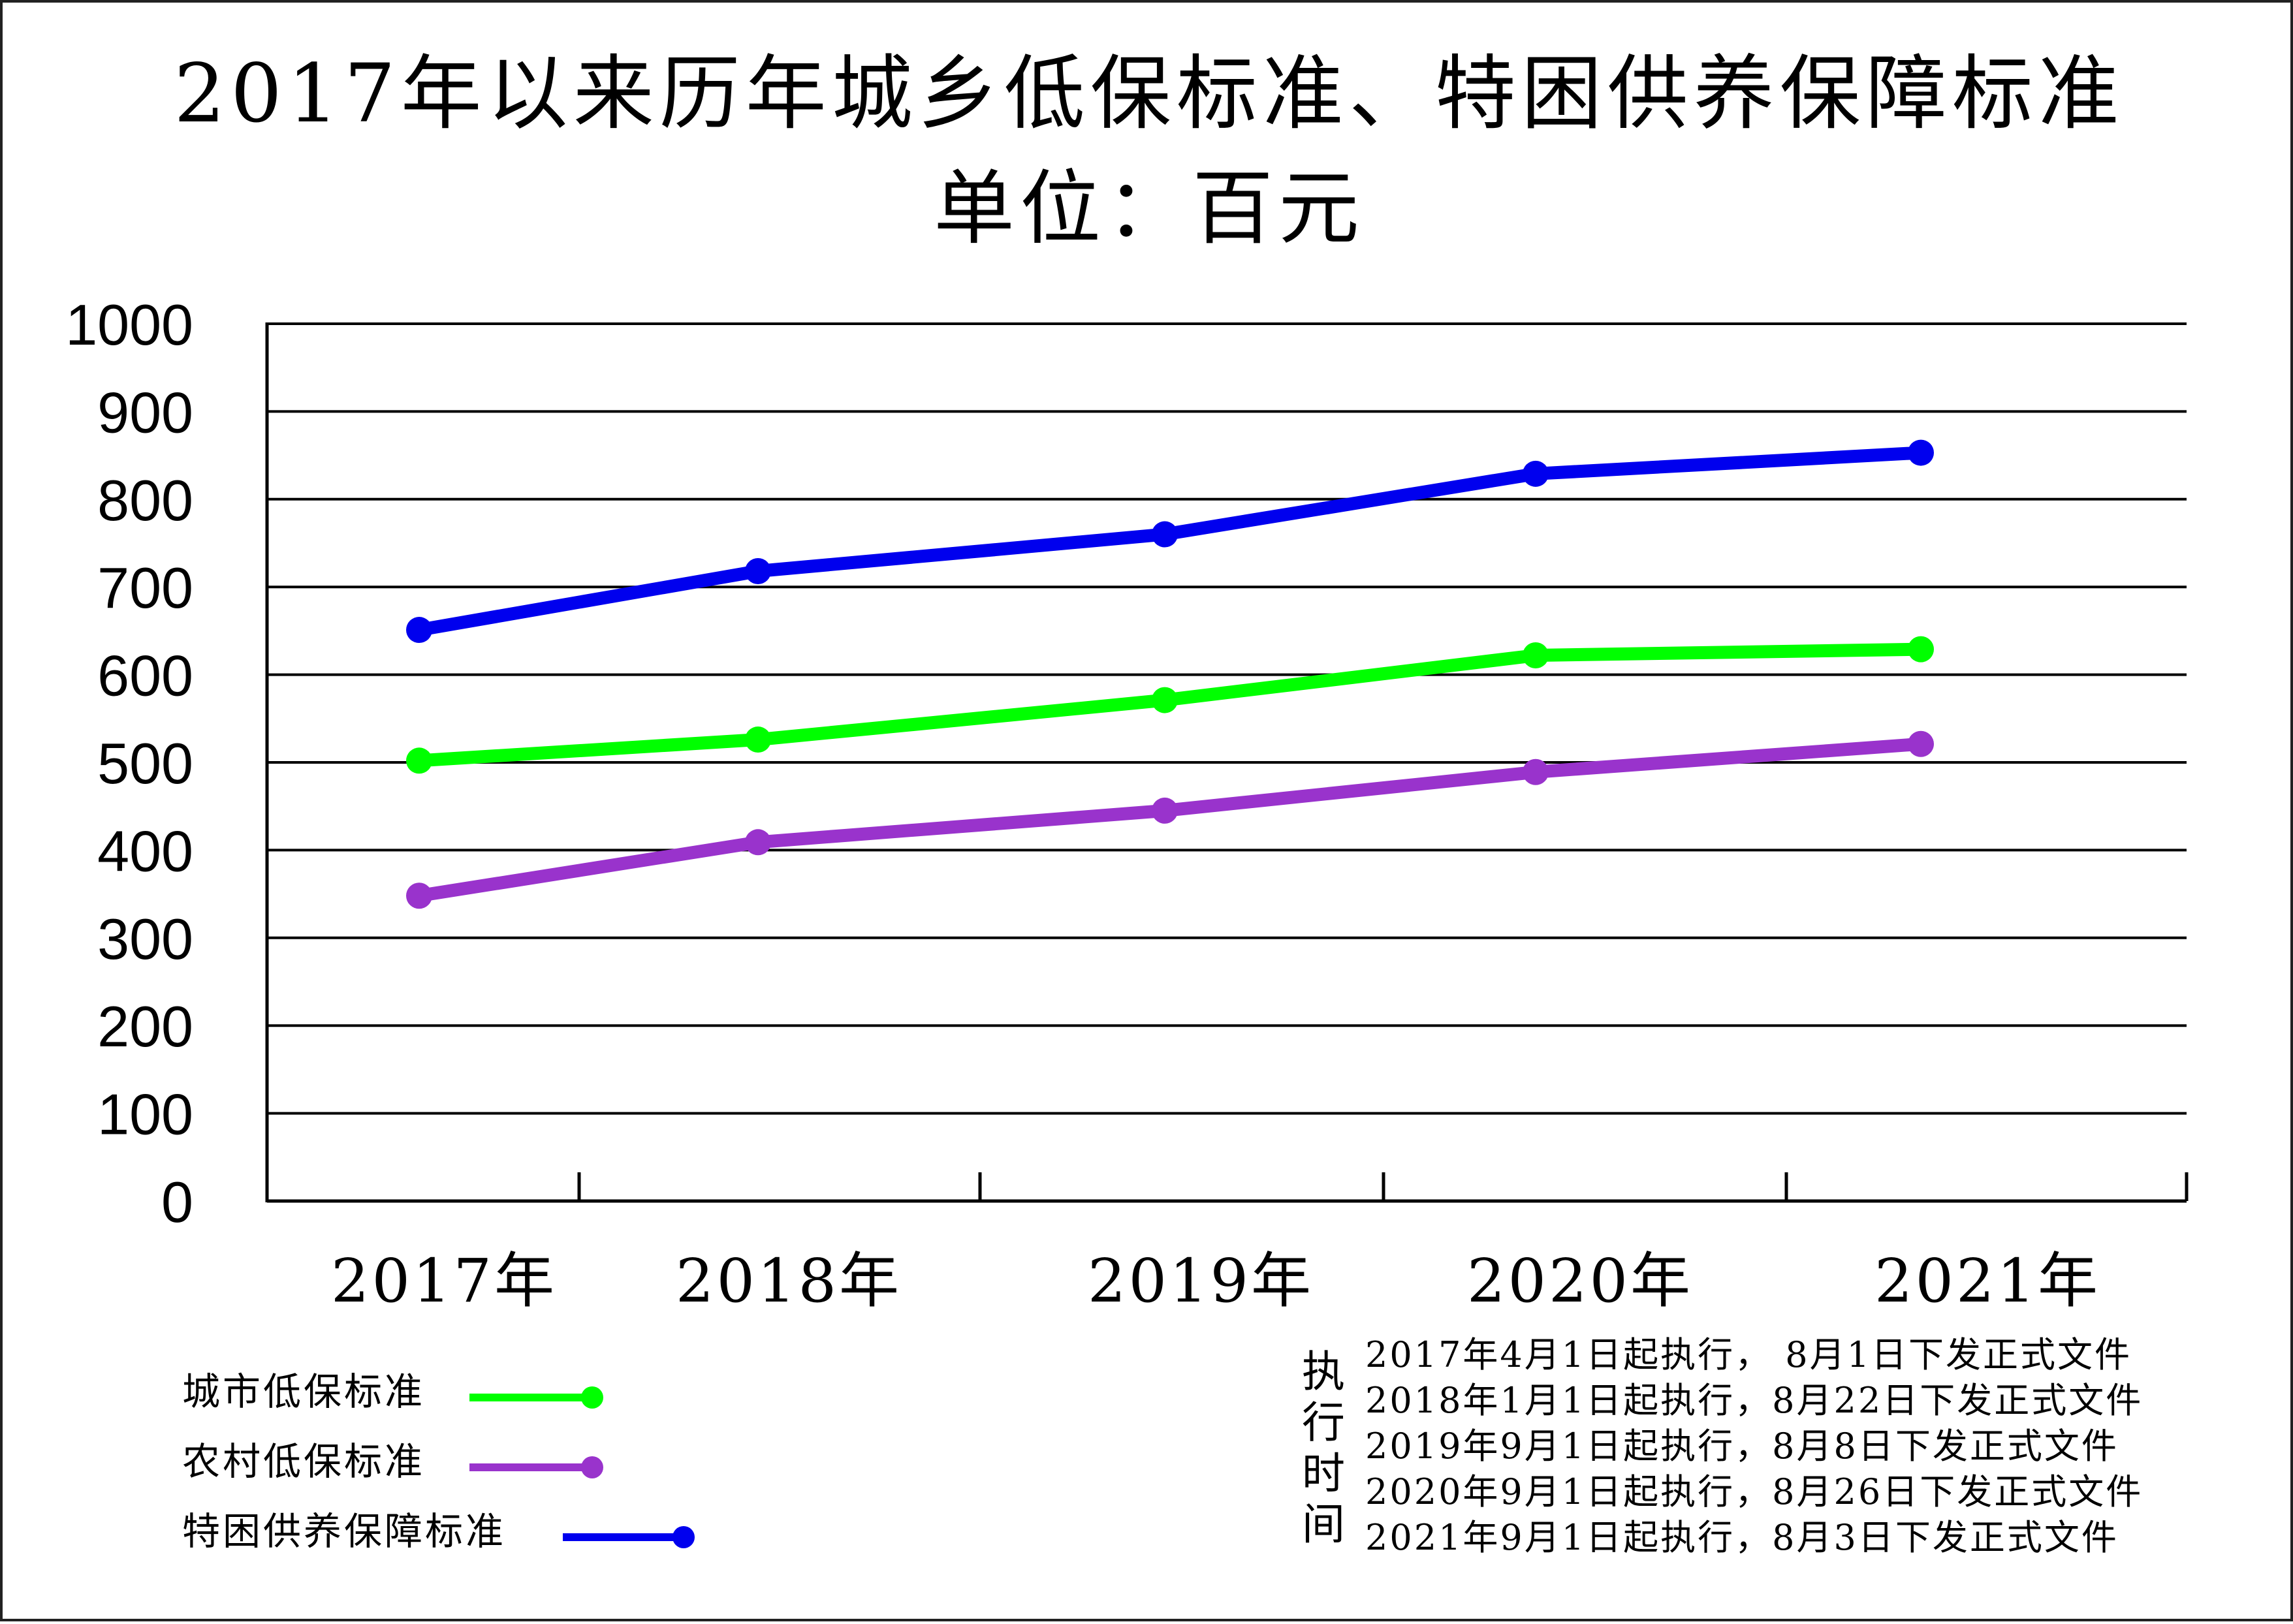 The height and width of the screenshot is (1624, 2293). What do you see at coordinates (1149, 209) in the screenshot?
I see `chart-subtitle: 单位：百元` at bounding box center [1149, 209].